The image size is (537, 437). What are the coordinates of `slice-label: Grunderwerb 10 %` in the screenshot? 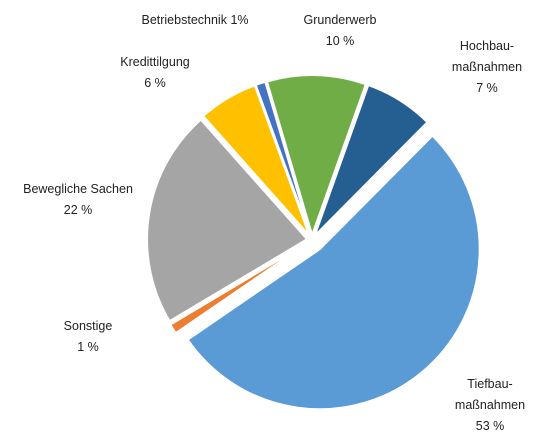 It's located at (340, 31).